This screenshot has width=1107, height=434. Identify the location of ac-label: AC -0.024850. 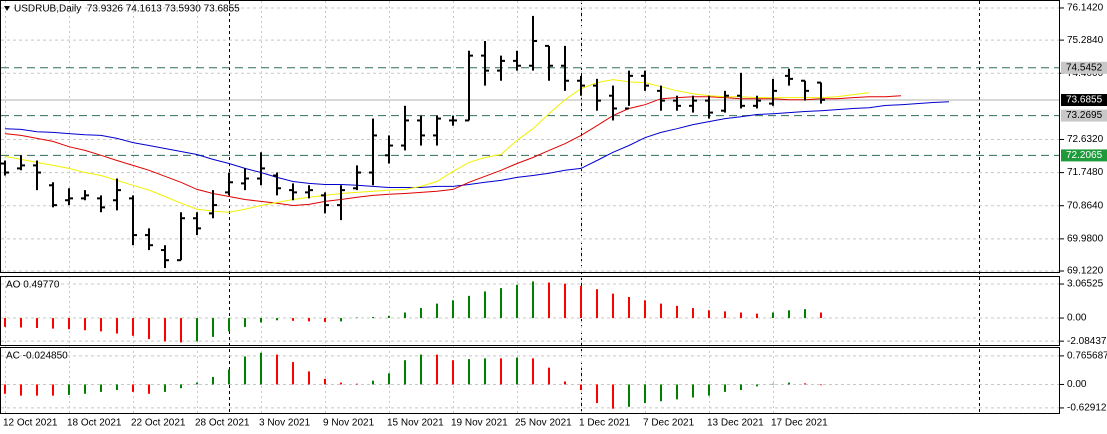
(37, 356).